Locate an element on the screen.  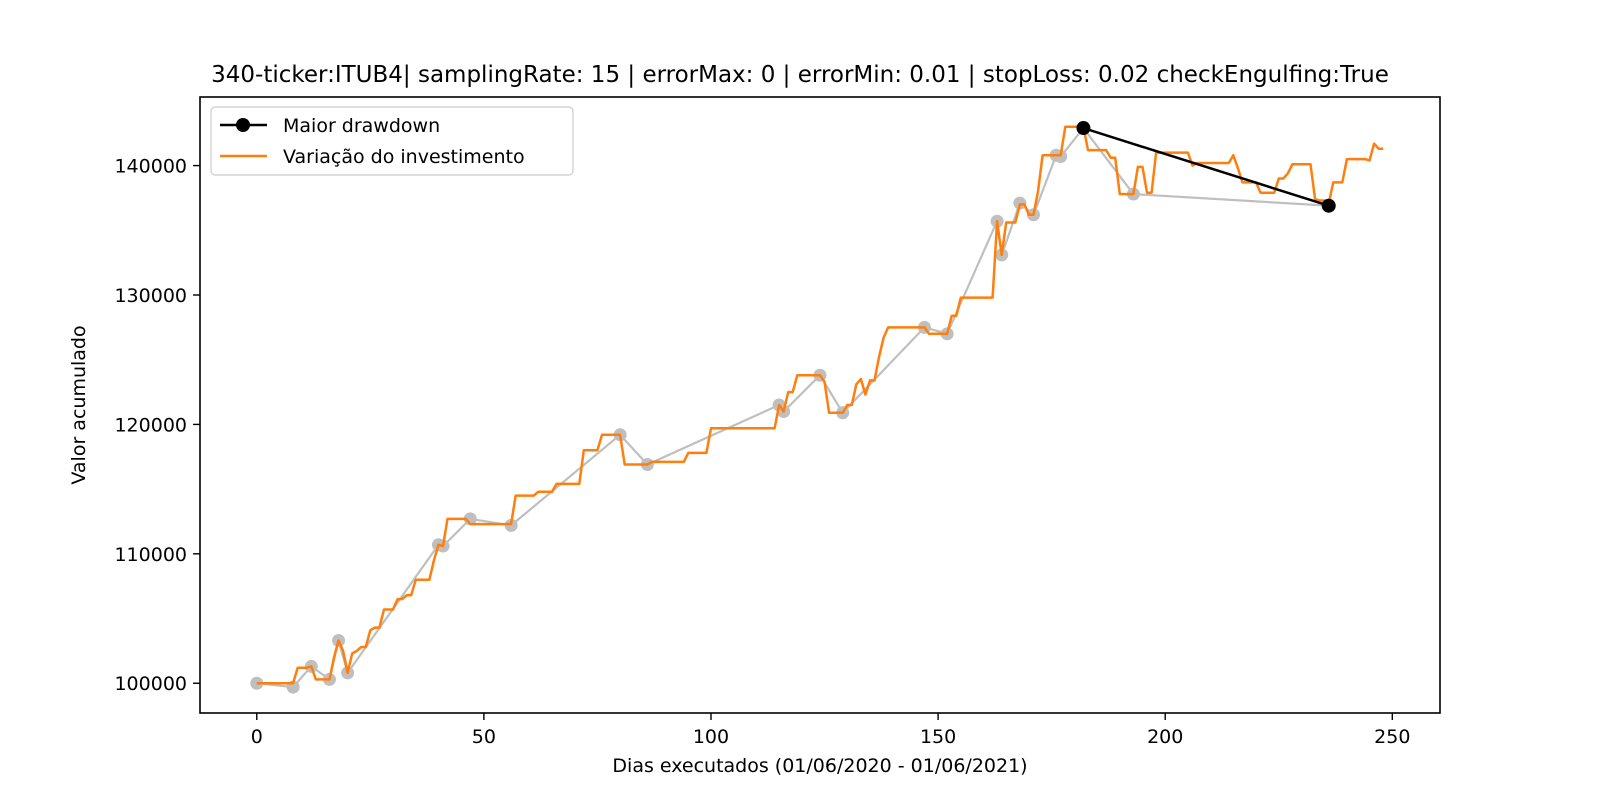
x-tick-label: 150 is located at coordinates (938, 737).